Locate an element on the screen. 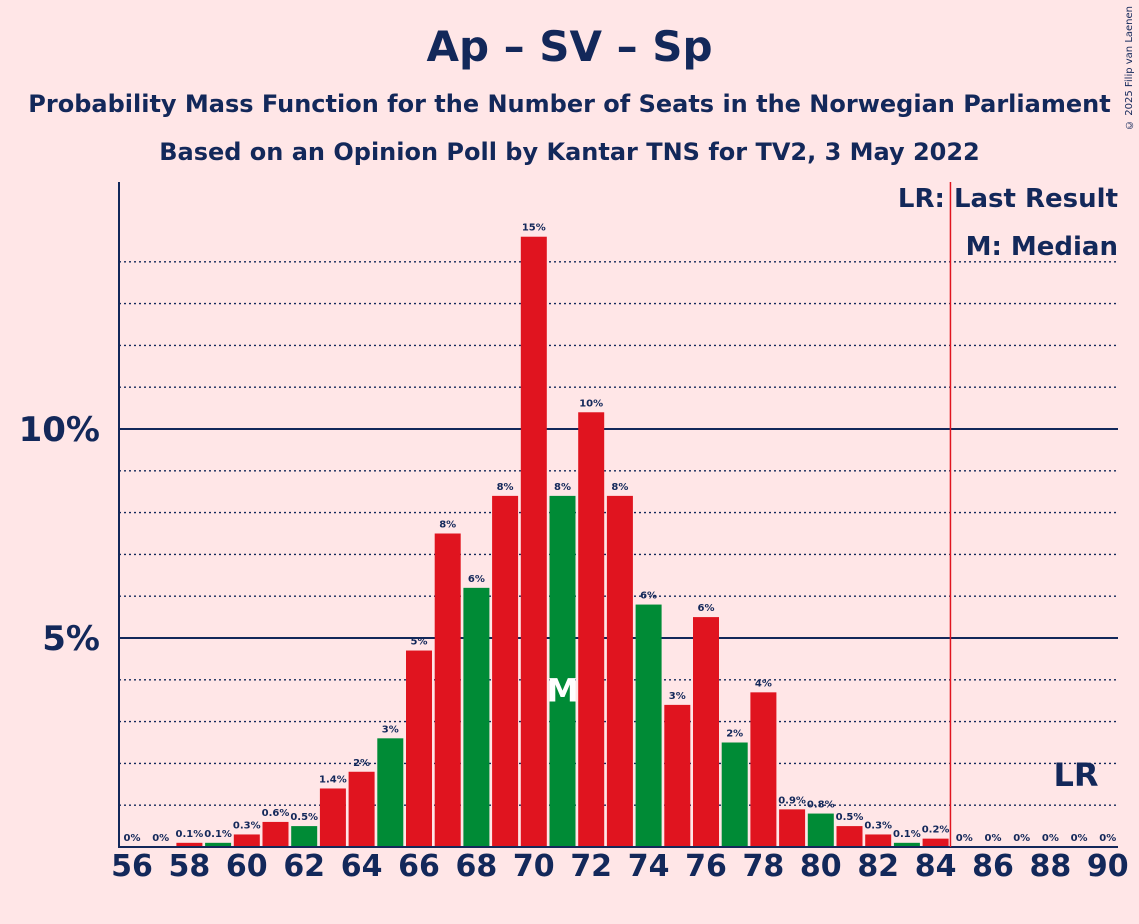  data-label-seat-77: 2% is located at coordinates (734, 734).